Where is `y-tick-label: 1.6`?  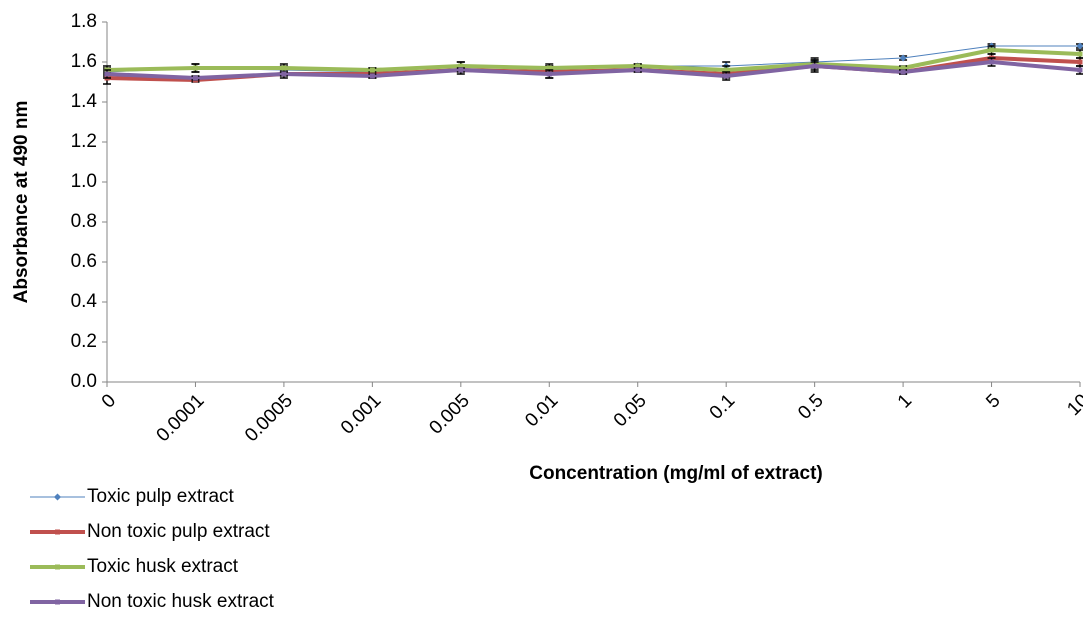 y-tick-label: 1.6 is located at coordinates (84, 61).